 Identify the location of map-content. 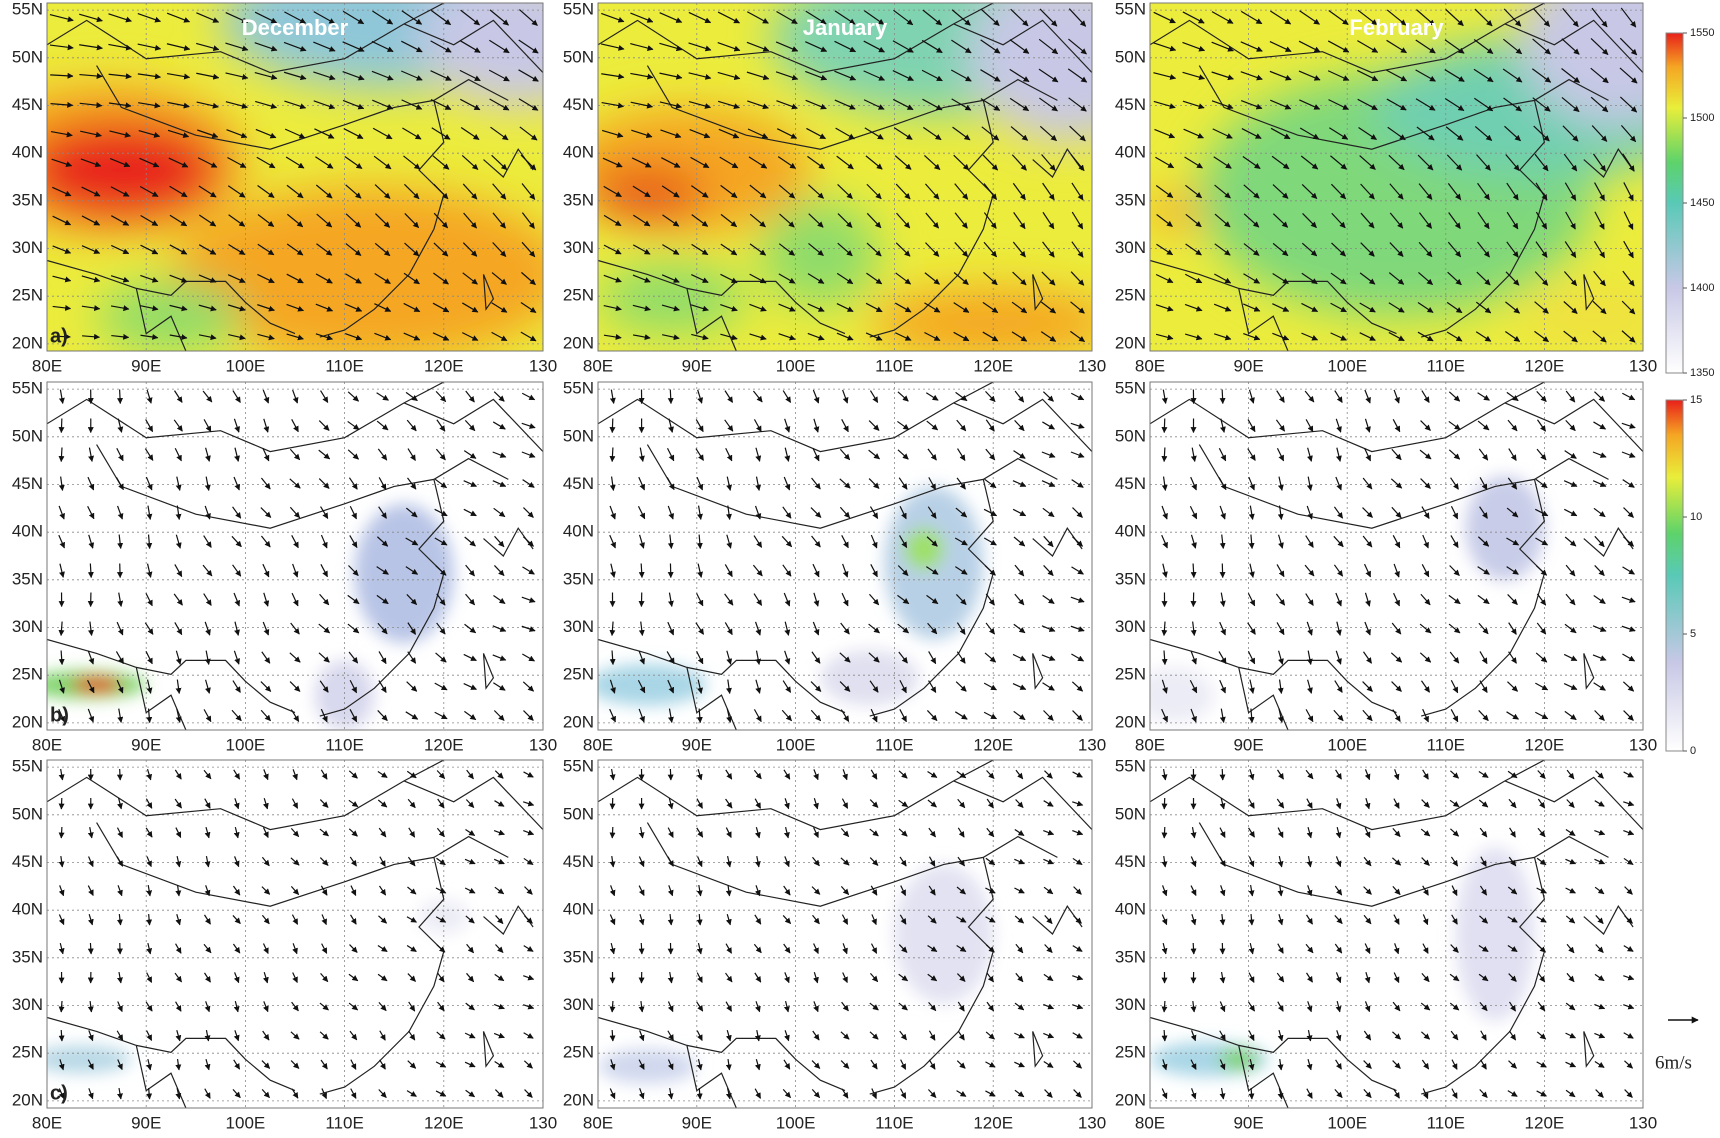
(845, 556).